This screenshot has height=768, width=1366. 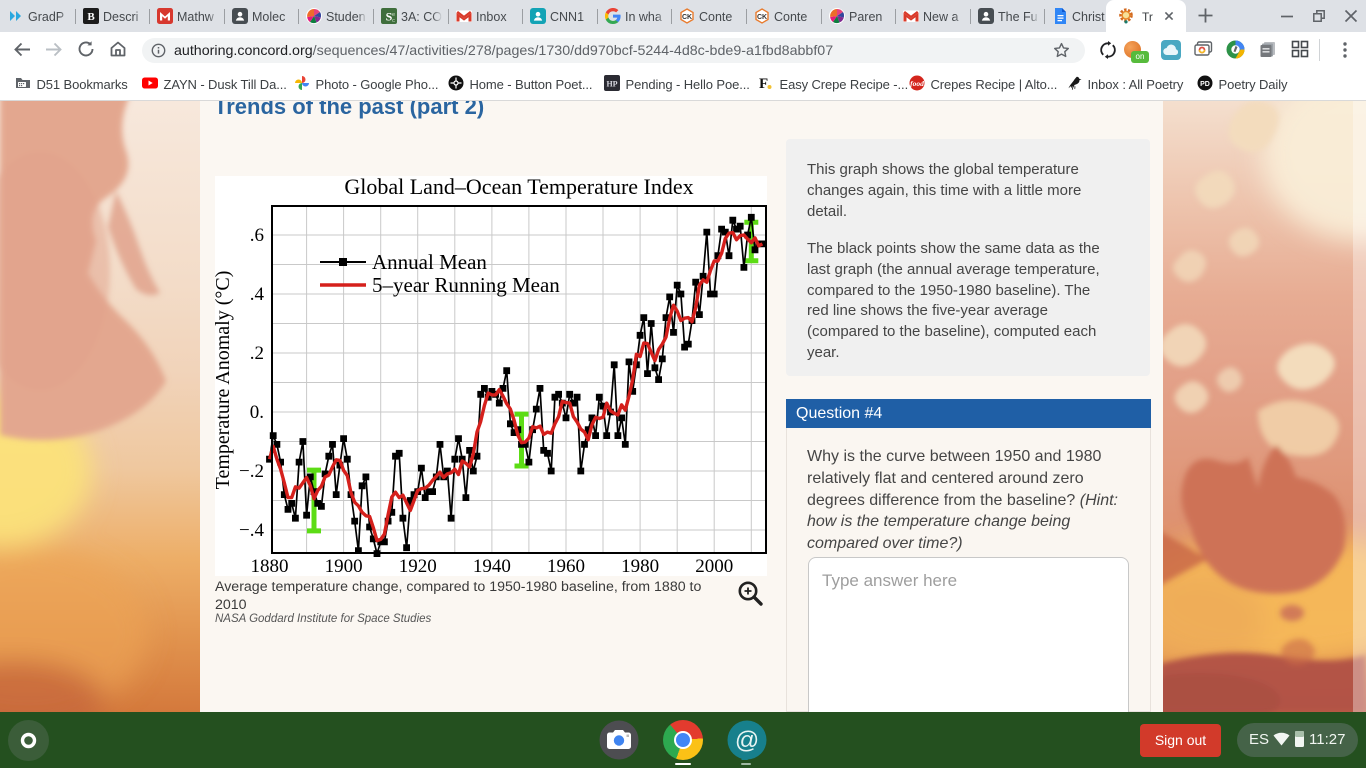 What do you see at coordinates (224, 380) in the screenshot?
I see `svg-text: Temperature Anomaly (°C)` at bounding box center [224, 380].